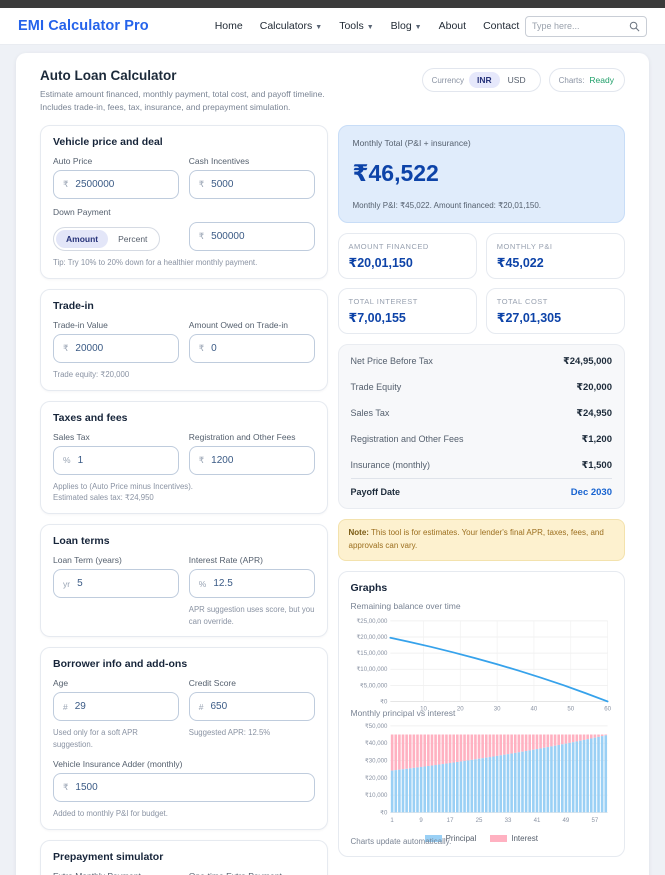 This screenshot has height=875, width=665. I want to click on currency-pill: Currency INR USD, so click(481, 80).